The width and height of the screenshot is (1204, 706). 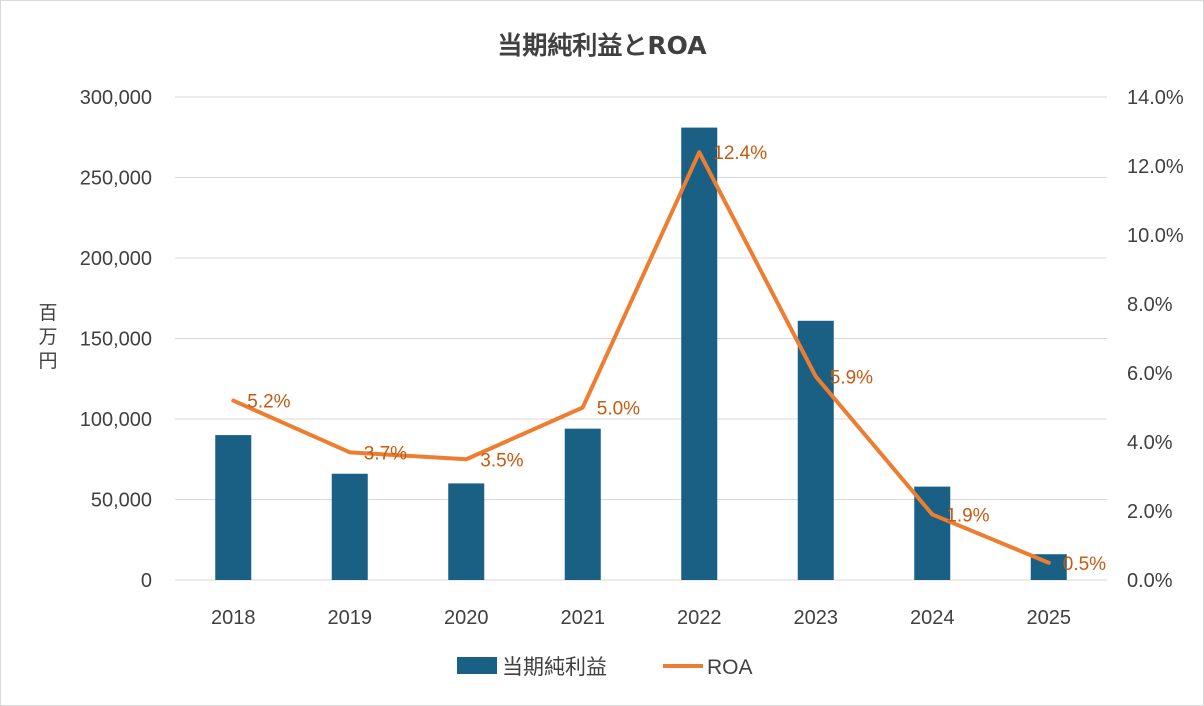 I want to click on y-right-tick-label: 2.0%, so click(x=1150, y=512).